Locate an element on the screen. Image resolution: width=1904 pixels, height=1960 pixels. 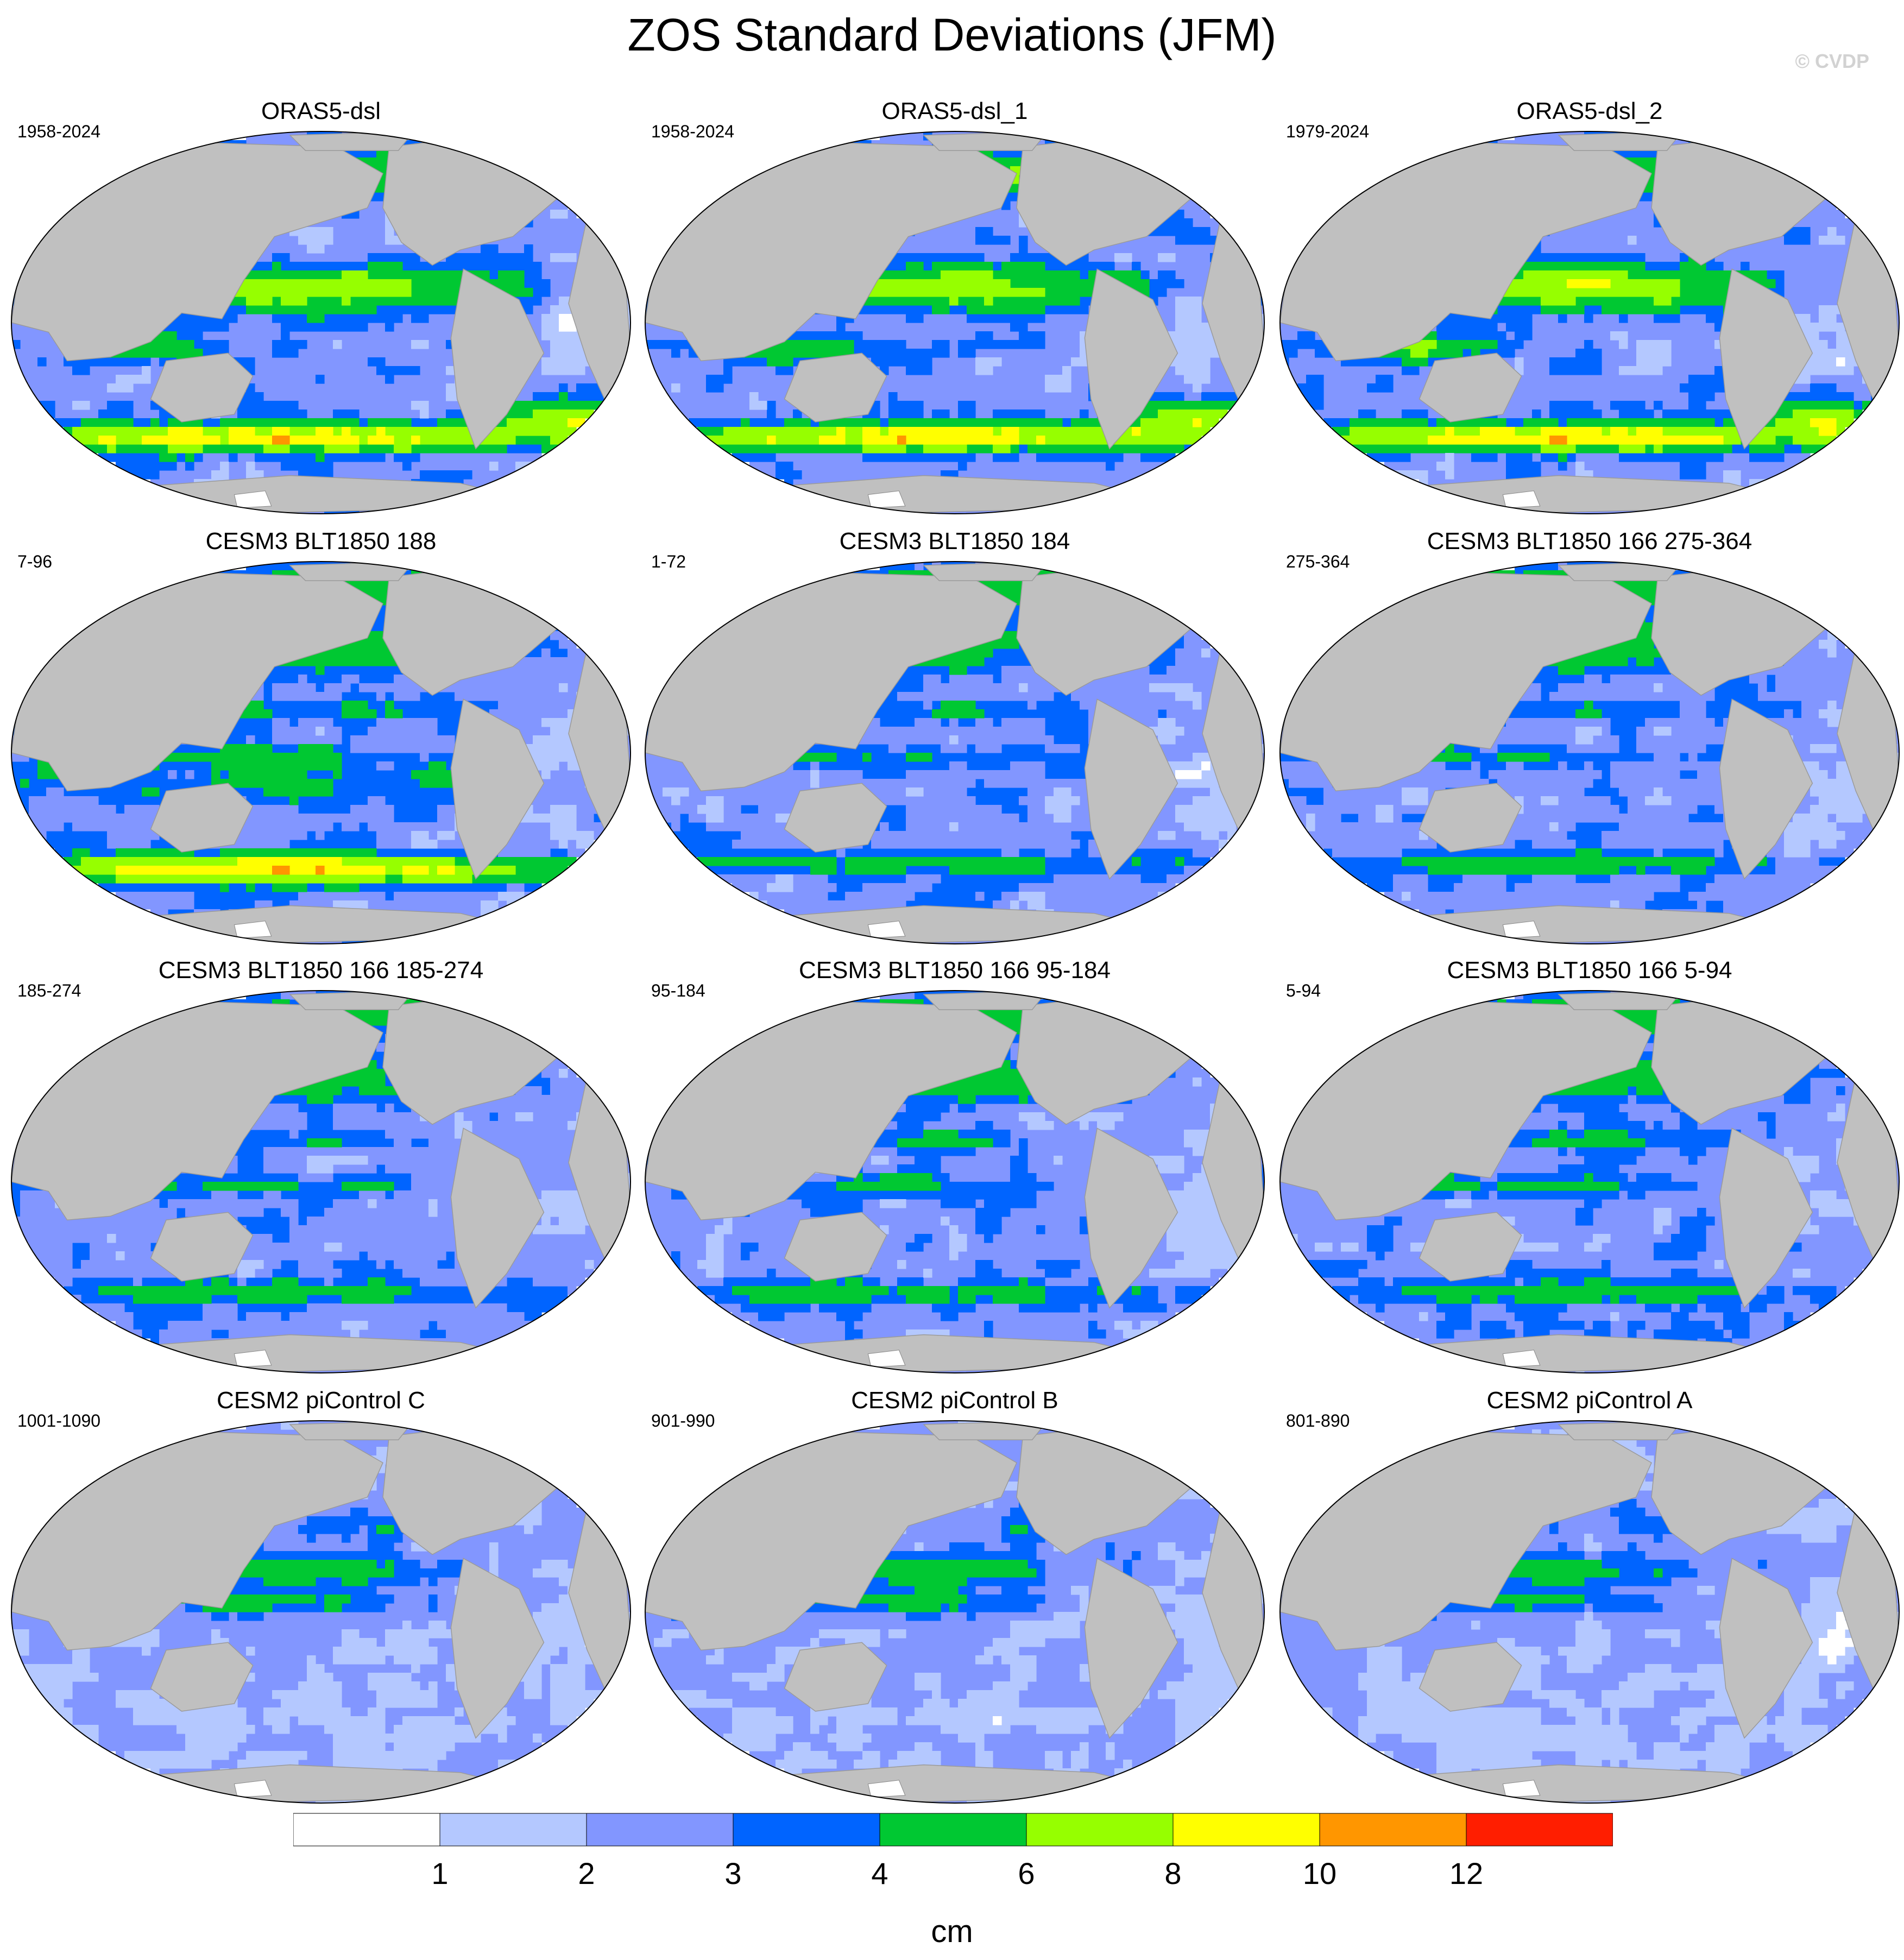
panel-years: 275-364 is located at coordinates (1318, 561).